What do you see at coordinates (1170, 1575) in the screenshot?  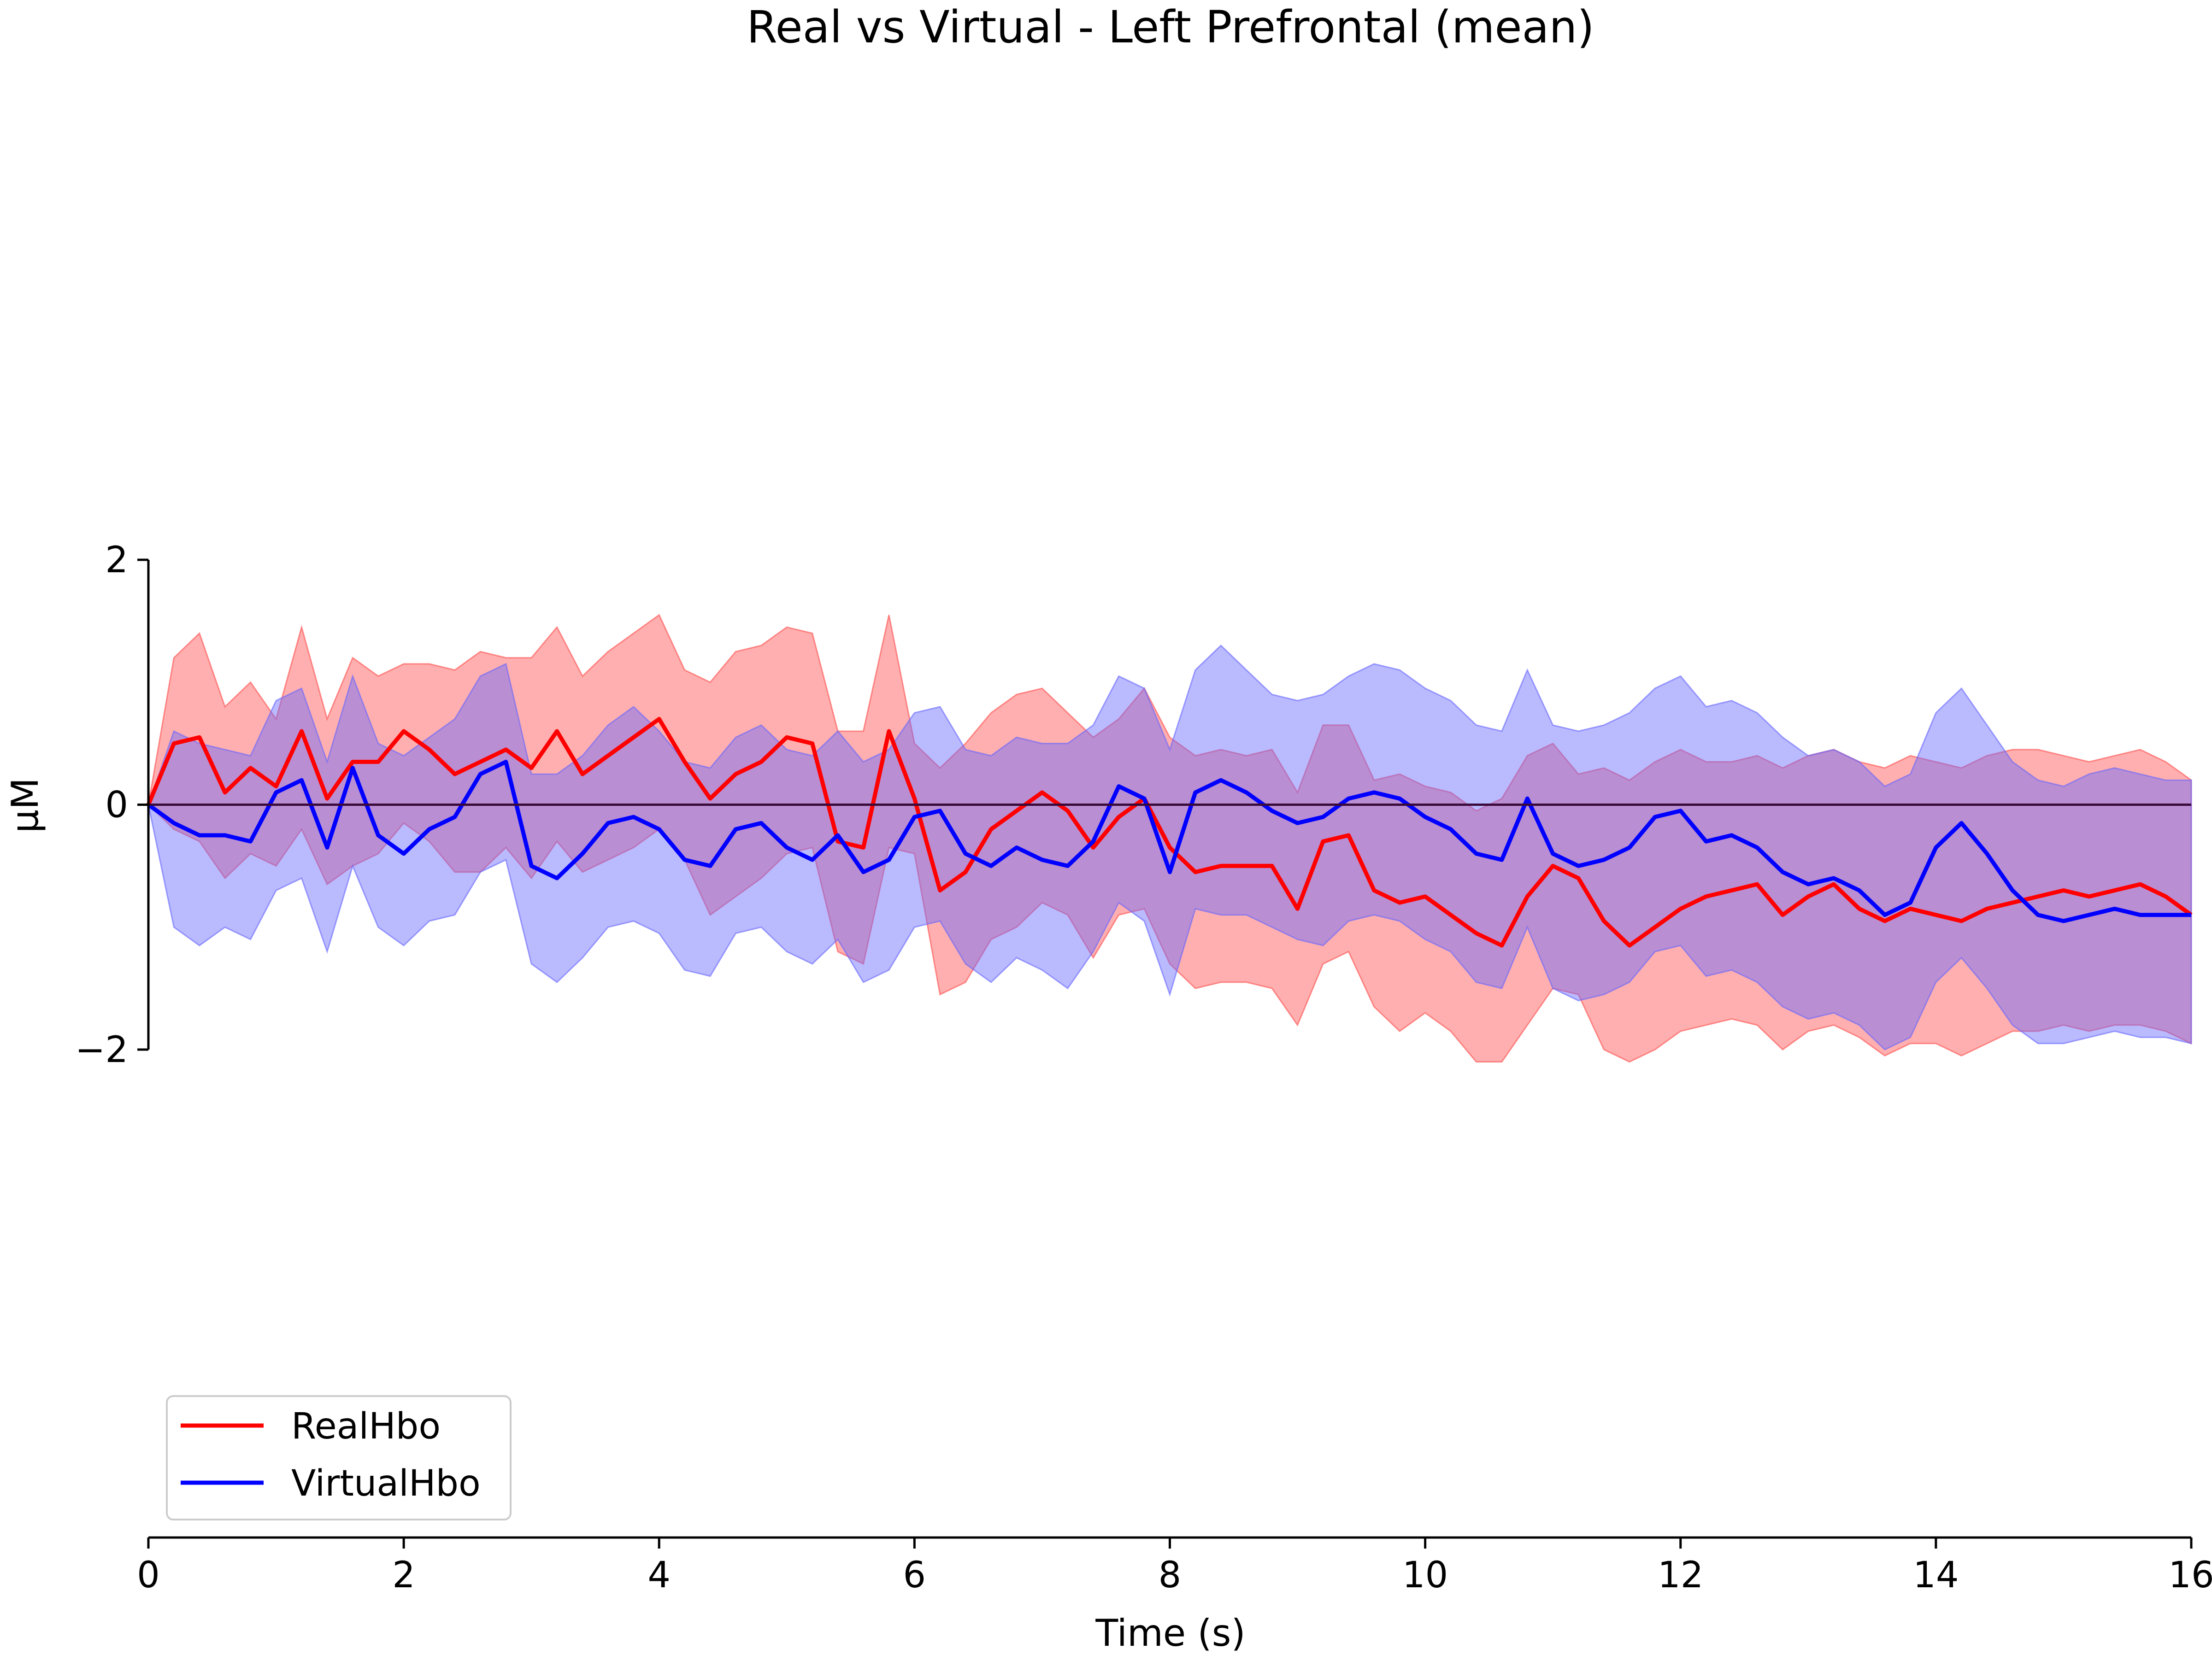 I see `x-tick-label: 8` at bounding box center [1170, 1575].